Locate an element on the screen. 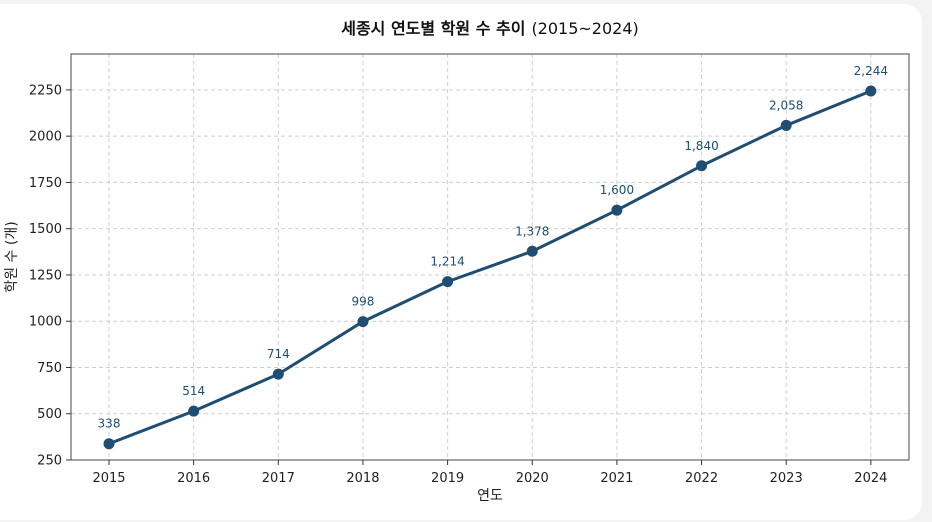 Image resolution: width=932 pixels, height=522 pixels. x-tick-label: 2015 is located at coordinates (108, 478).